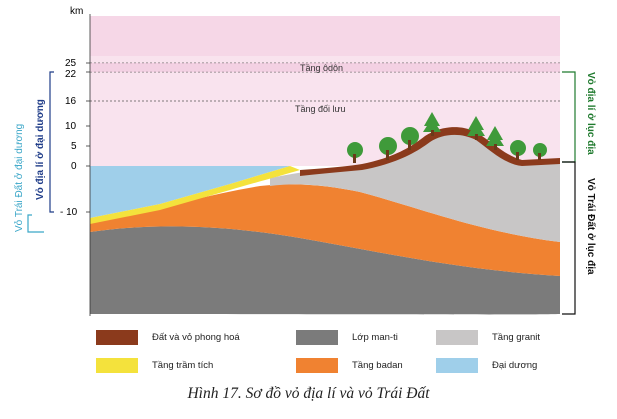 The width and height of the screenshot is (617, 419). Describe the element at coordinates (317, 365) in the screenshot. I see `legend-swatch-basalt` at that location.